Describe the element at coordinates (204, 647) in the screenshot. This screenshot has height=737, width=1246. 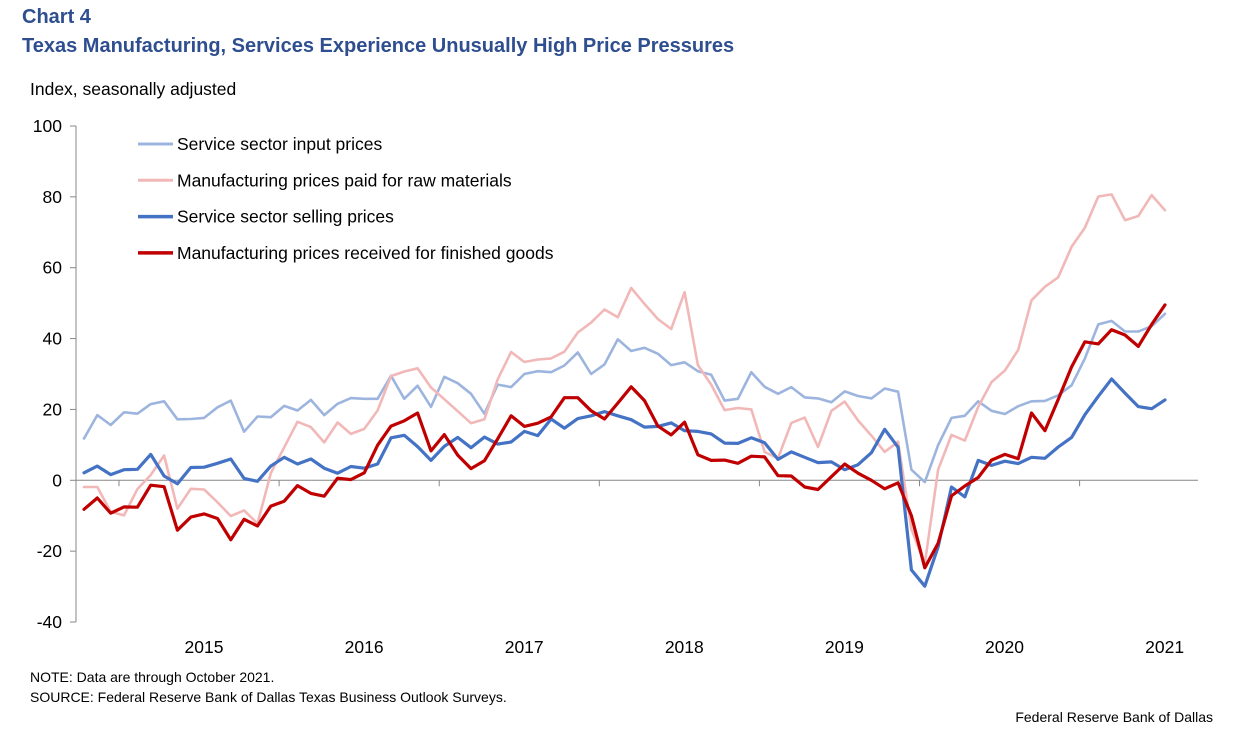
I see `x-tick-label: 2015` at that location.